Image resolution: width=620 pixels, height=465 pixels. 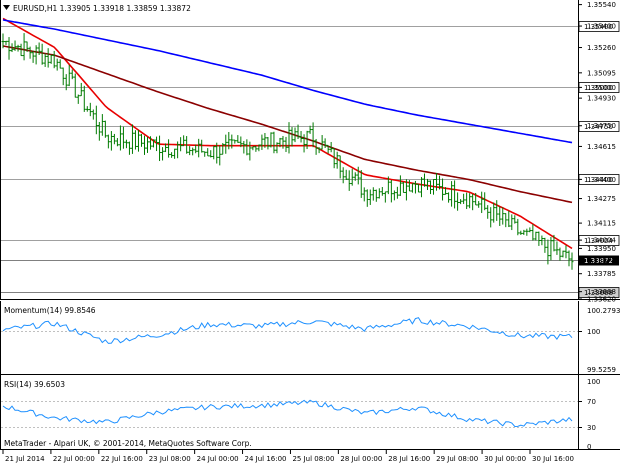 What do you see at coordinates (601, 147) in the screenshot?
I see `price-tick-label: 1.34615` at bounding box center [601, 147].